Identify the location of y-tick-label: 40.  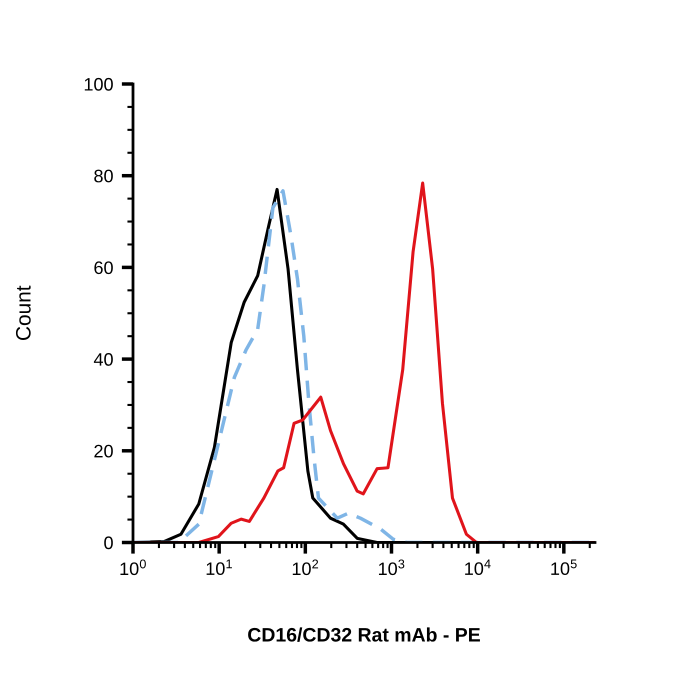
(103, 359).